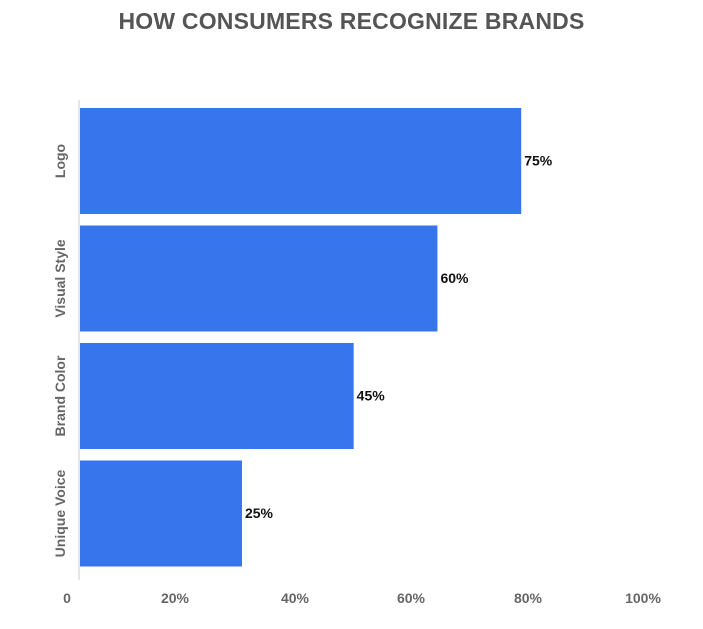 This screenshot has height=629, width=703. What do you see at coordinates (538, 161) in the screenshot?
I see `data-label-logo: 75%` at bounding box center [538, 161].